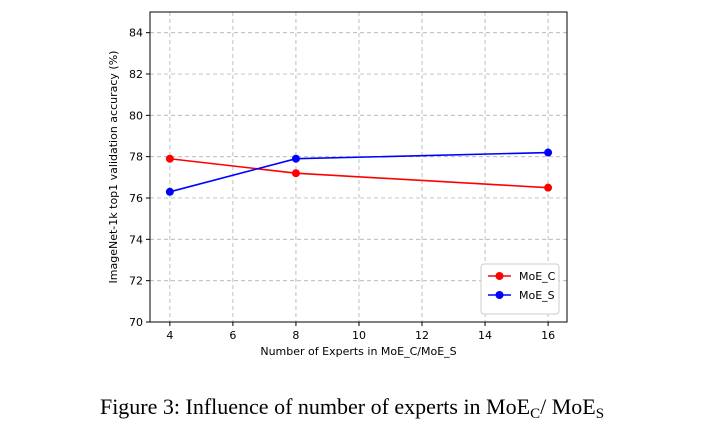 The image size is (704, 431). What do you see at coordinates (136, 115) in the screenshot?
I see `y-tick-label: 80` at bounding box center [136, 115].